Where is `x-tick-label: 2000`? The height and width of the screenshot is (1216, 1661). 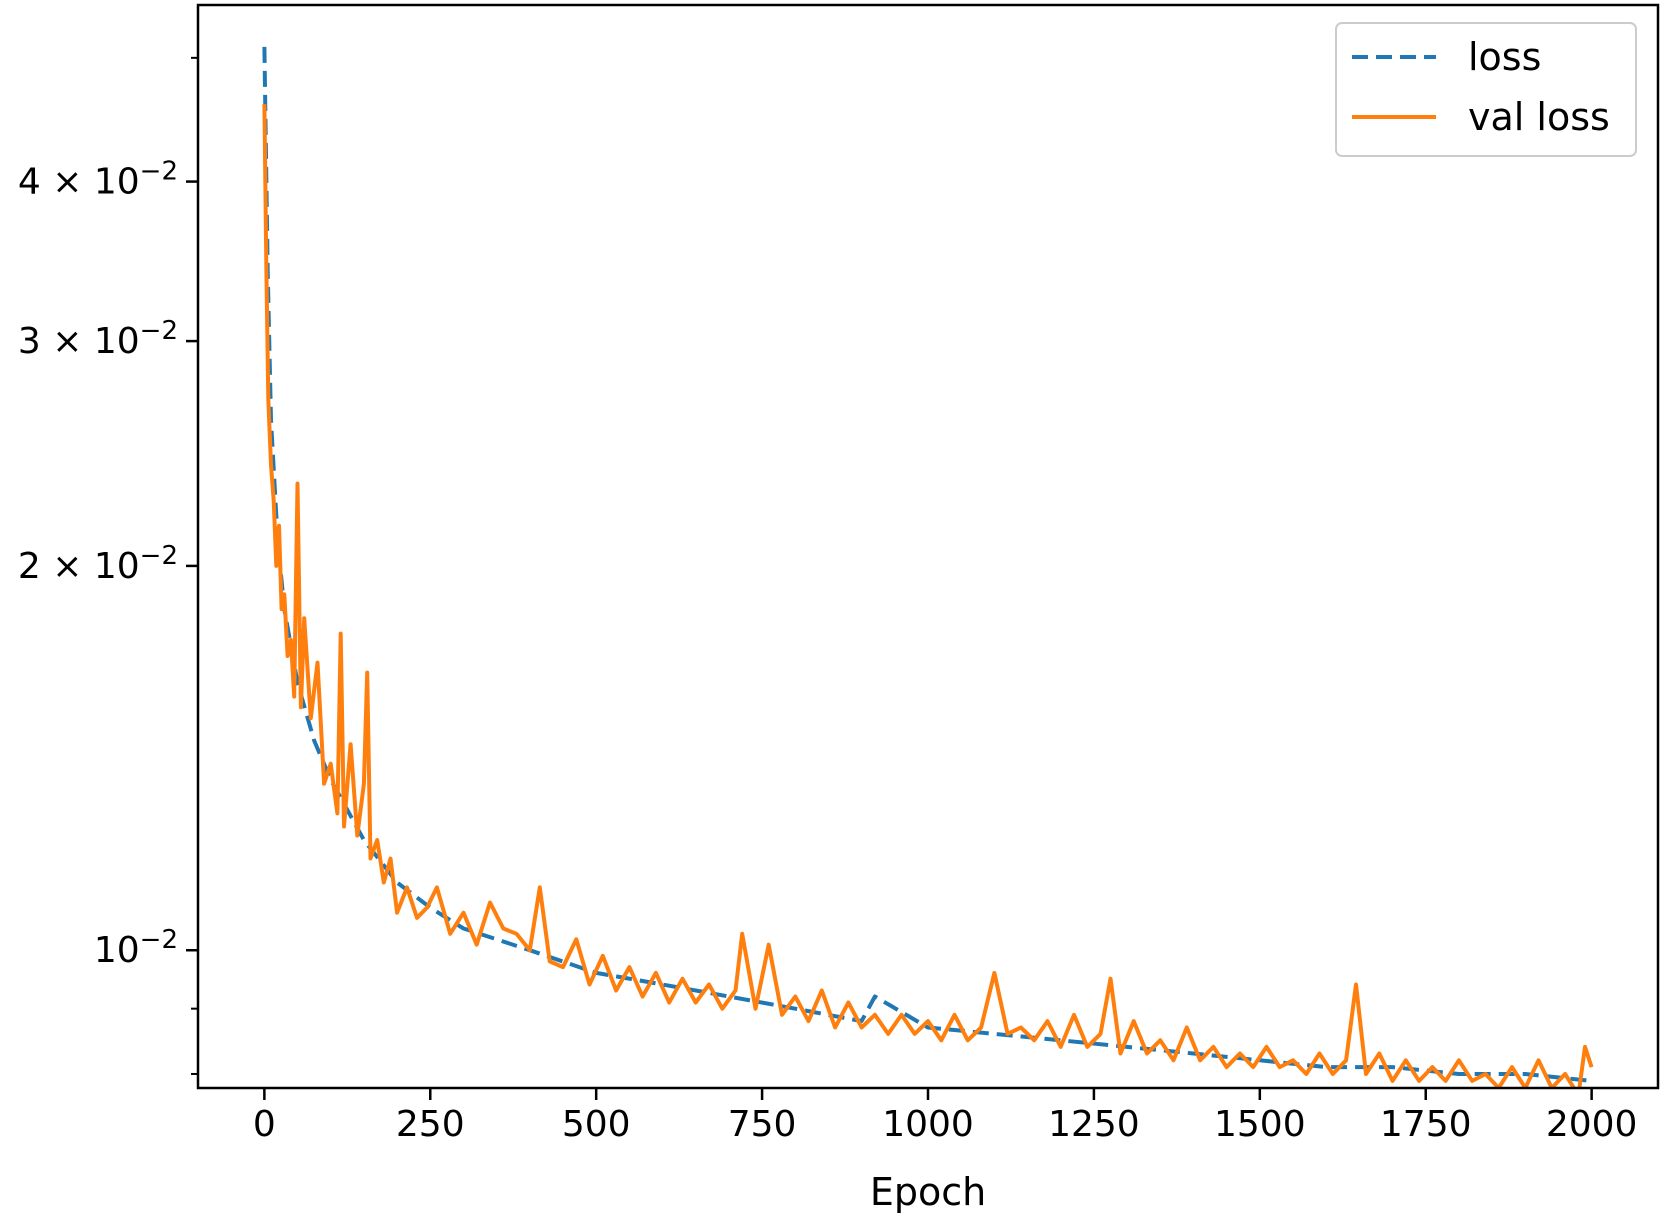 x-tick-label: 2000 is located at coordinates (1592, 1124).